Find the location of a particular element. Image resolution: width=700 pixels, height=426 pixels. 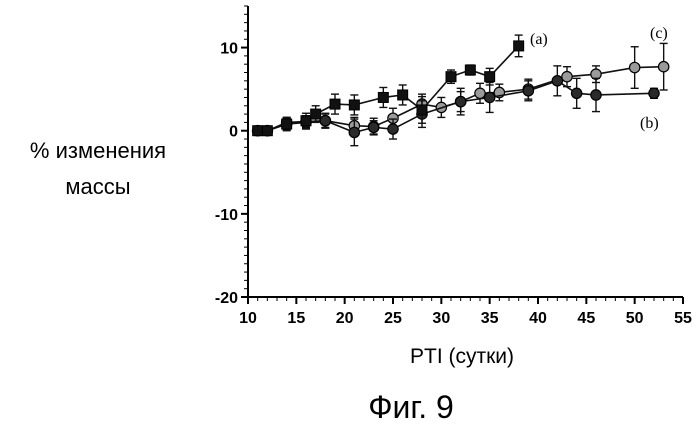

x-tick-label: 15 is located at coordinates (296, 318).